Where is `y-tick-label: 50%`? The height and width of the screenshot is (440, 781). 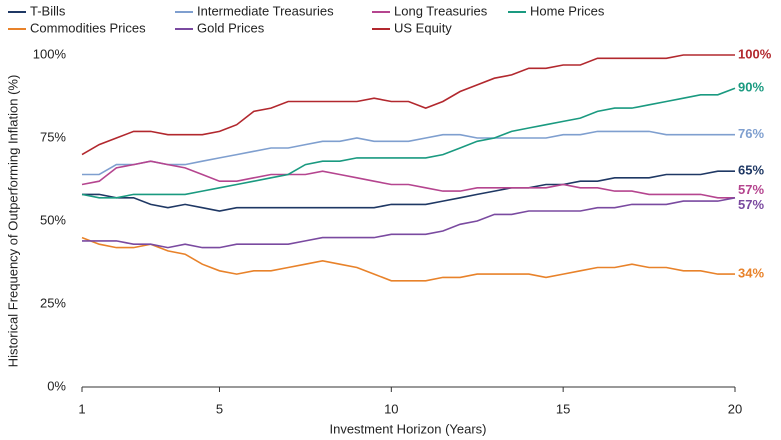 y-tick-label: 50% is located at coordinates (53, 219).